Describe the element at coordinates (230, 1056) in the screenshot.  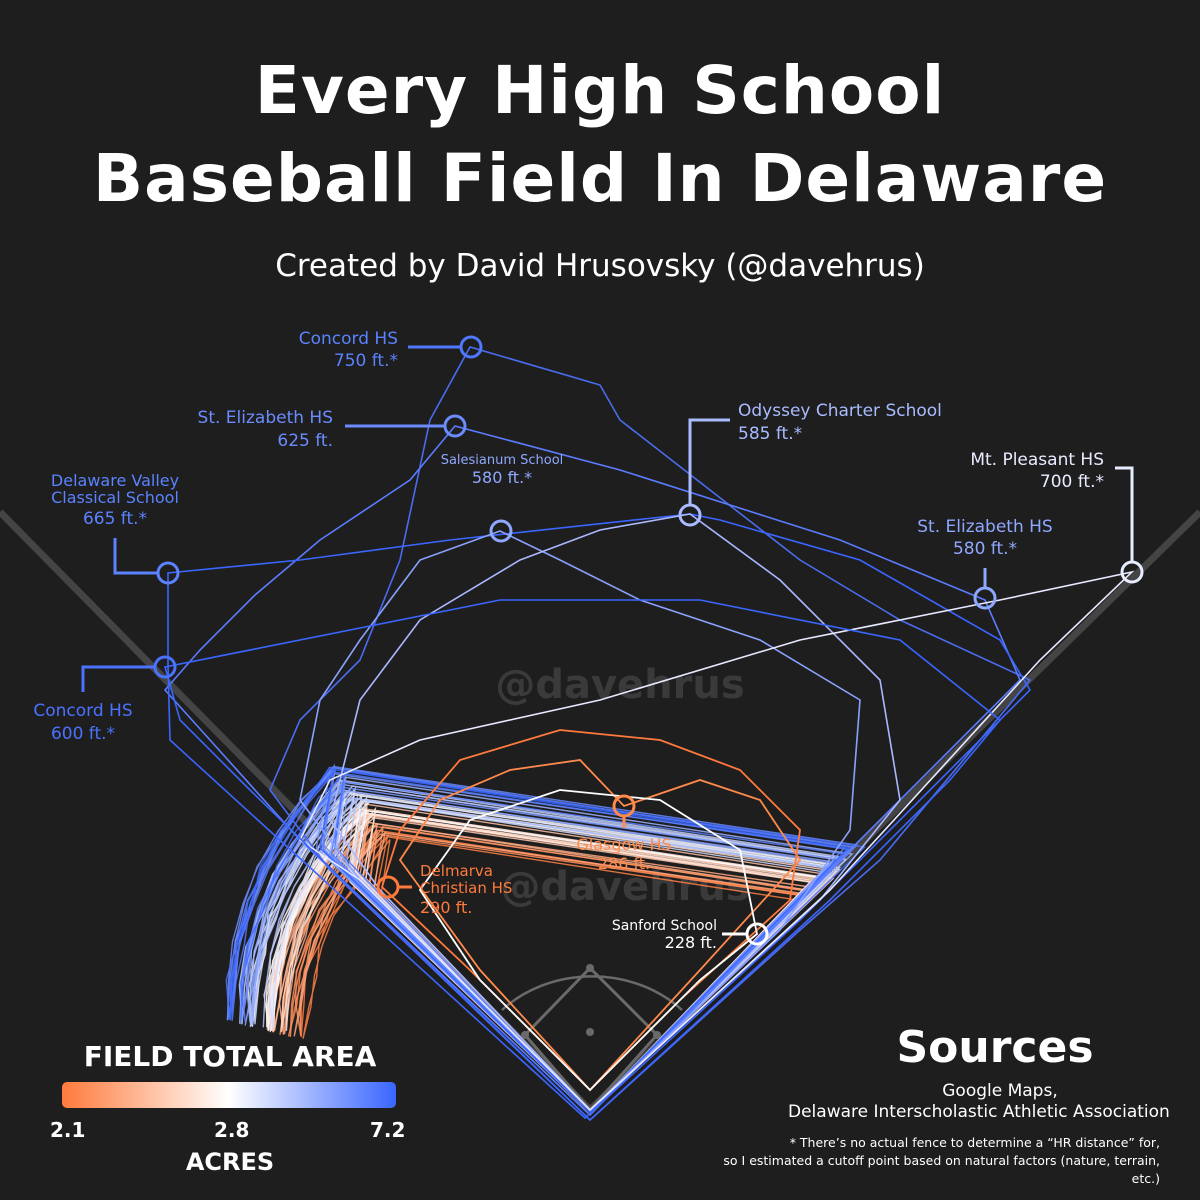
I see `legend-title: FIELD TOTAL AREA` at that location.